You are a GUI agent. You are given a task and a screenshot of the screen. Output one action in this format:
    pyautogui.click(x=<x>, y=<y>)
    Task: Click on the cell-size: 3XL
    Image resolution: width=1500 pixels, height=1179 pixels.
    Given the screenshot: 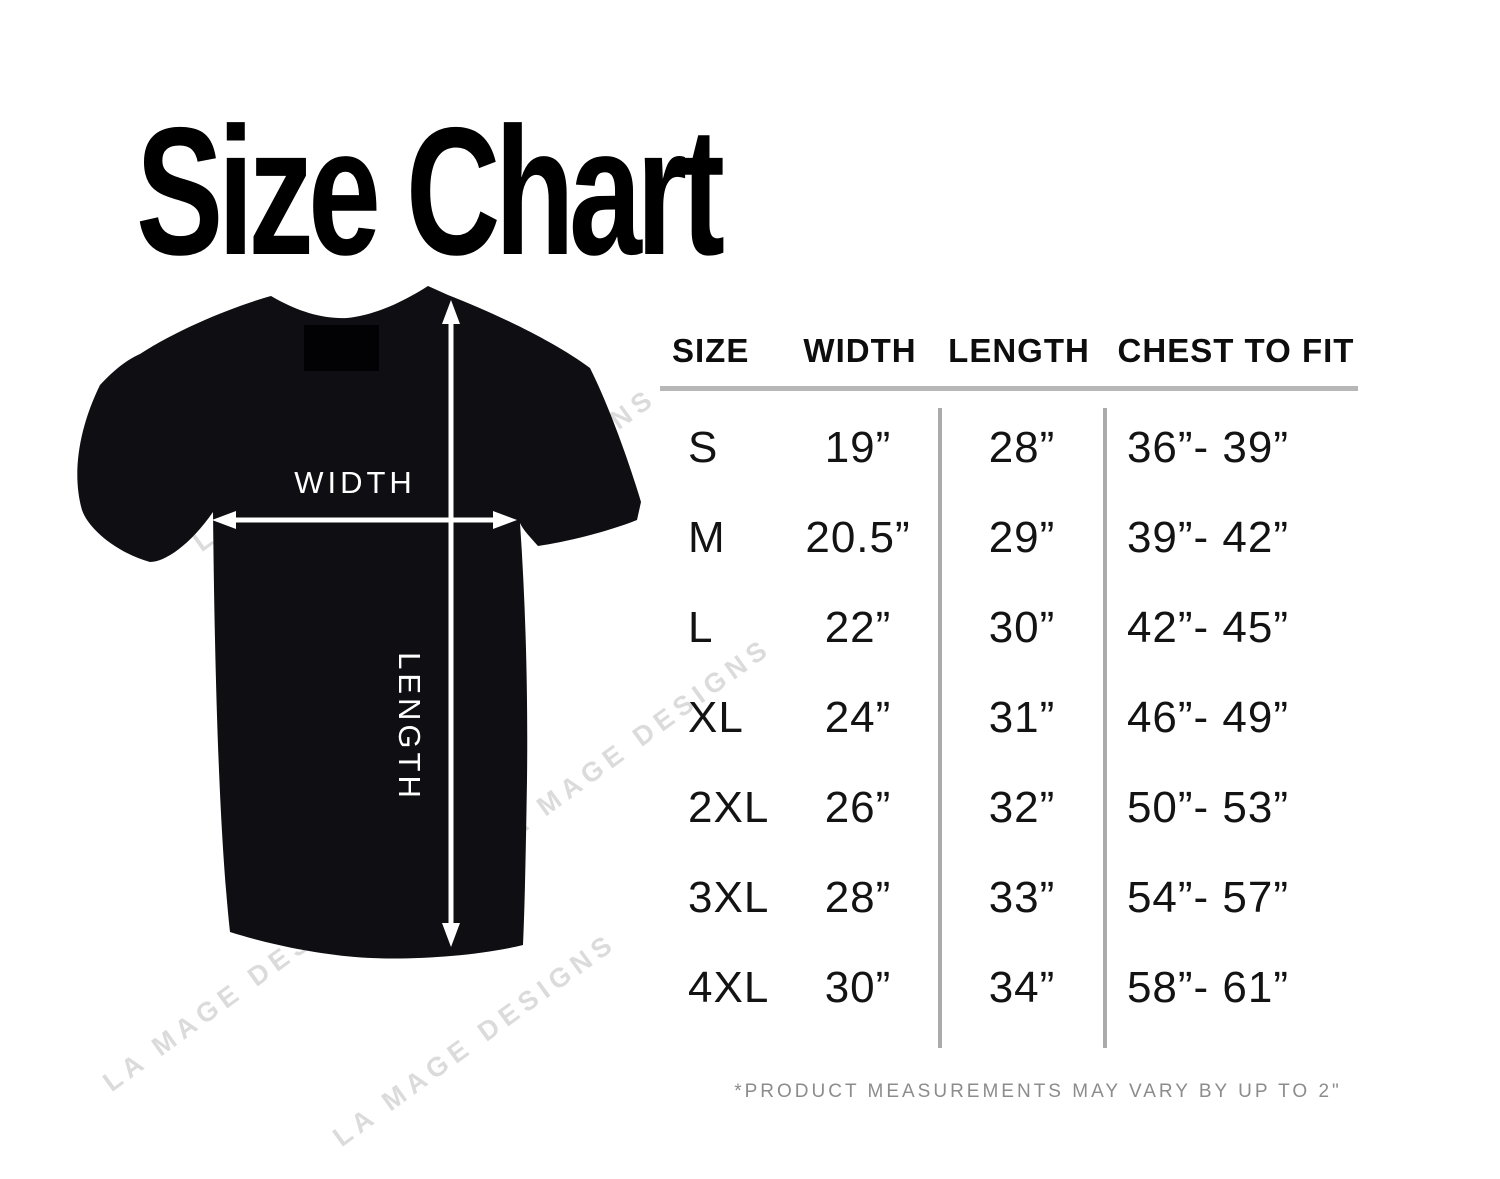 What is the action you would take?
    pyautogui.click(x=729, y=897)
    